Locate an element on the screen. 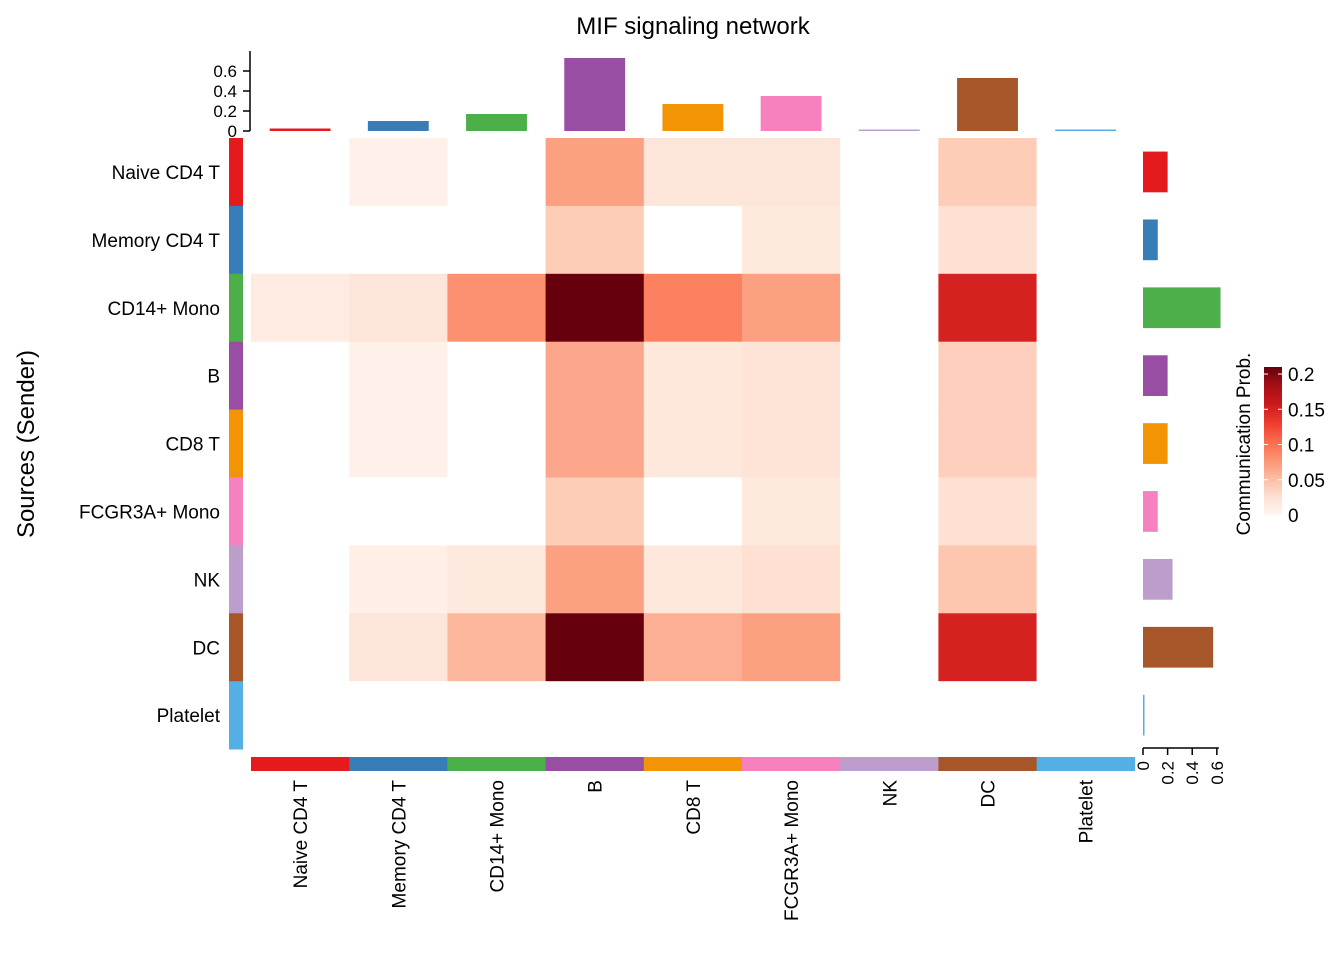 The image size is (1344, 965). right-bar-tick-label: 0.4 is located at coordinates (1192, 773).